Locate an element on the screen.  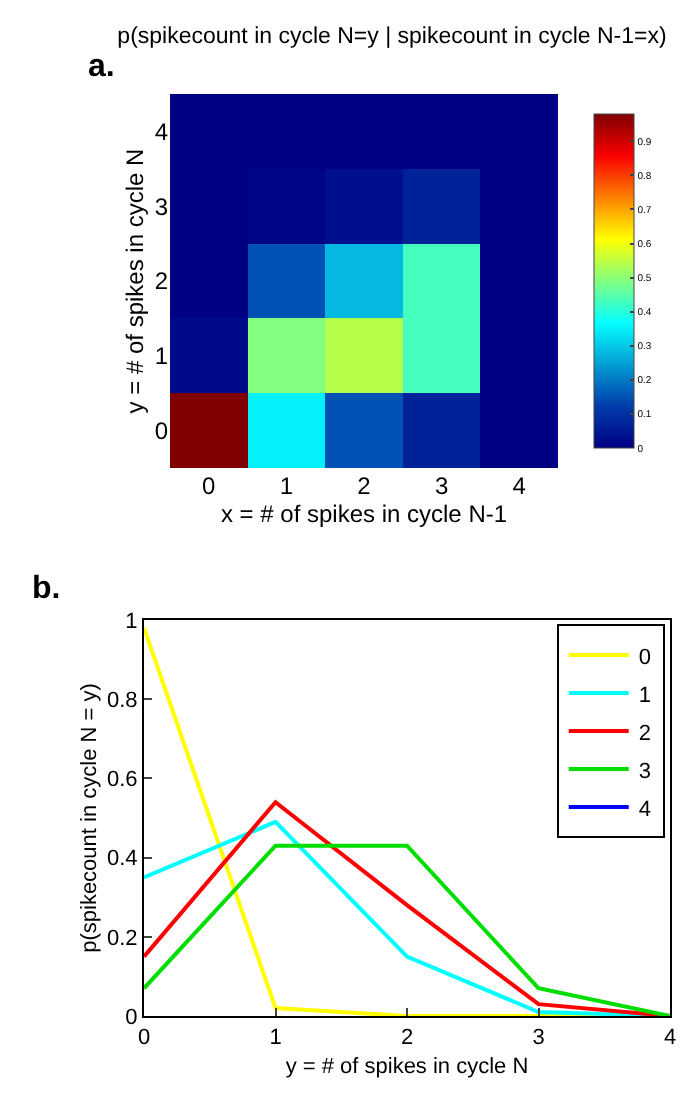
chart-title: p(spikecount in cycle N=y | spikecount in cycle N-1=x) is located at coordinates (392, 37).